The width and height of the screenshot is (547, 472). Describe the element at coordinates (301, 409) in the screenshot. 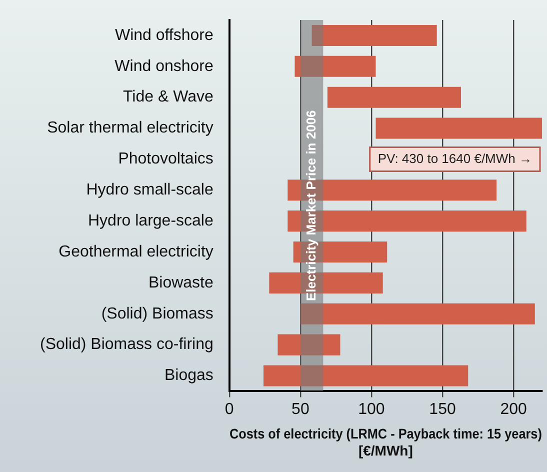

I see `x-tick-label: 50` at that location.